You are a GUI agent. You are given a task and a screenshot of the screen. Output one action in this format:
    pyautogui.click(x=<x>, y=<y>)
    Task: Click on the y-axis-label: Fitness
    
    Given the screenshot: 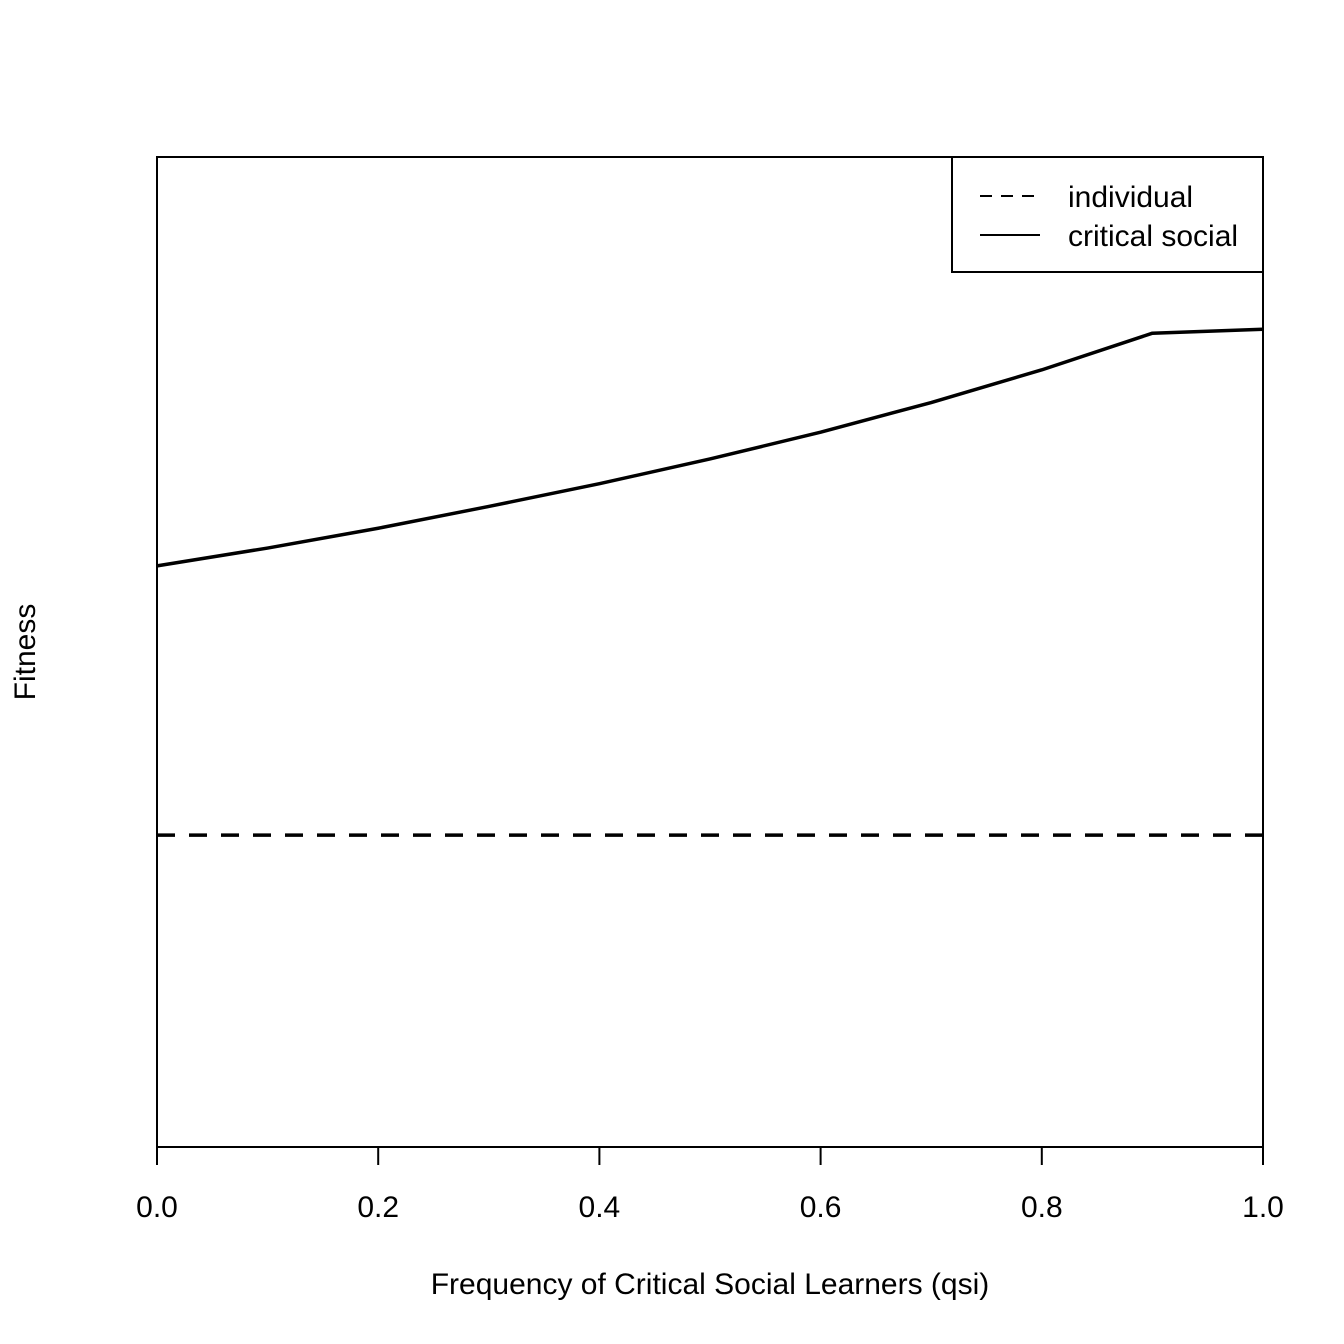 What is the action you would take?
    pyautogui.click(x=25, y=652)
    